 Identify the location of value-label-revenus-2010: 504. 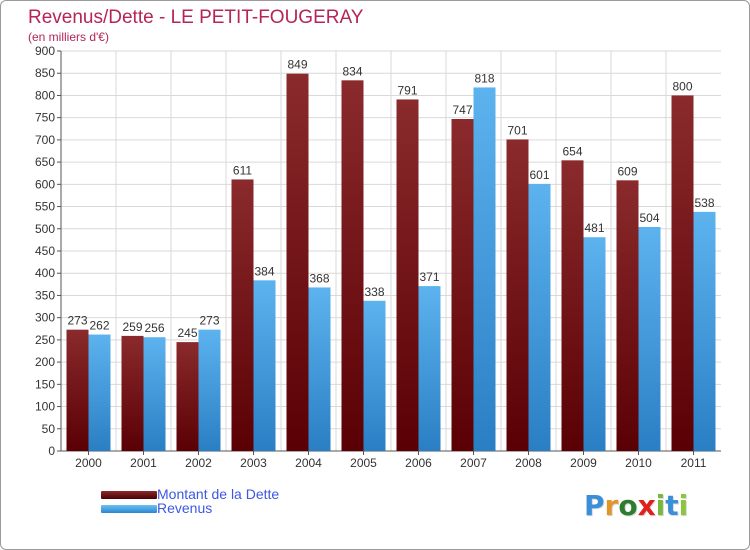
(649, 218).